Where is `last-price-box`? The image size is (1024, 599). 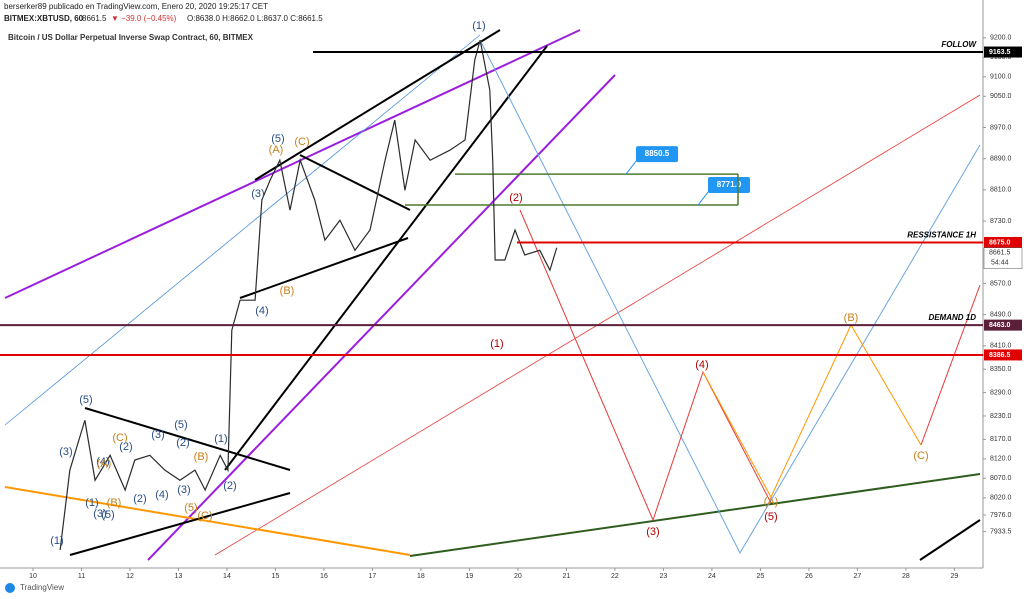
last-price-box is located at coordinates (1003, 258).